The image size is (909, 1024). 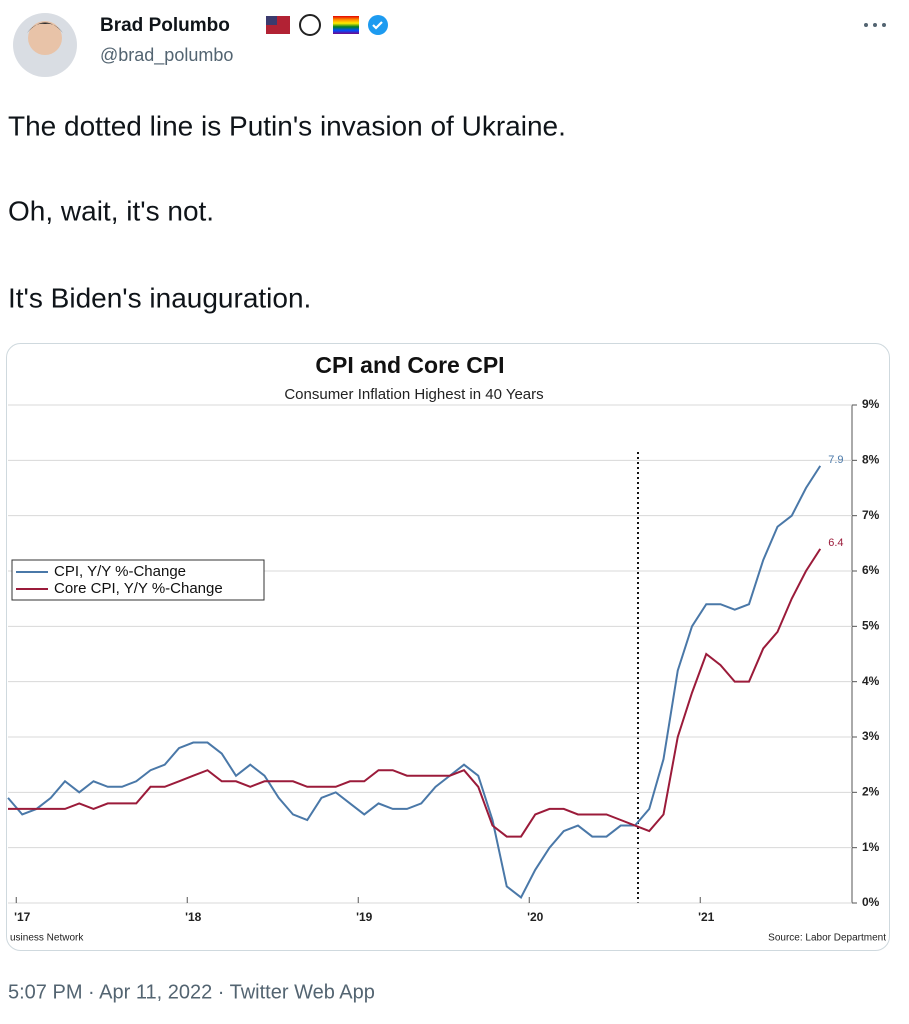 What do you see at coordinates (871, 570) in the screenshot?
I see `y-tick-label: 6%` at bounding box center [871, 570].